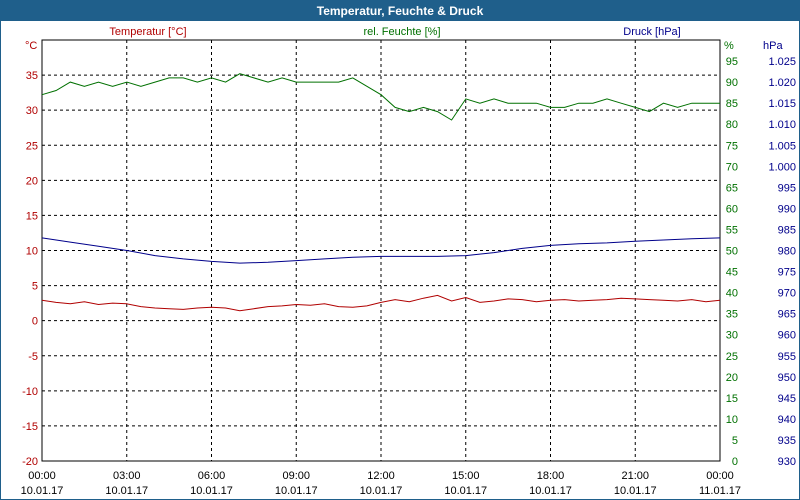  What do you see at coordinates (732, 104) in the screenshot?
I see `humidity-tick-label: 85` at bounding box center [732, 104].